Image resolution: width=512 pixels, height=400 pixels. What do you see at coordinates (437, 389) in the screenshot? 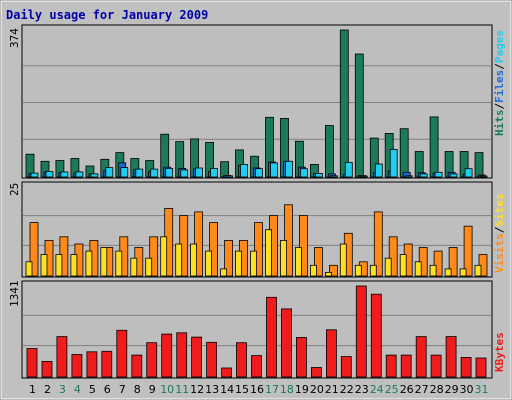
I see `x-label-day-28: 28` at bounding box center [437, 389].